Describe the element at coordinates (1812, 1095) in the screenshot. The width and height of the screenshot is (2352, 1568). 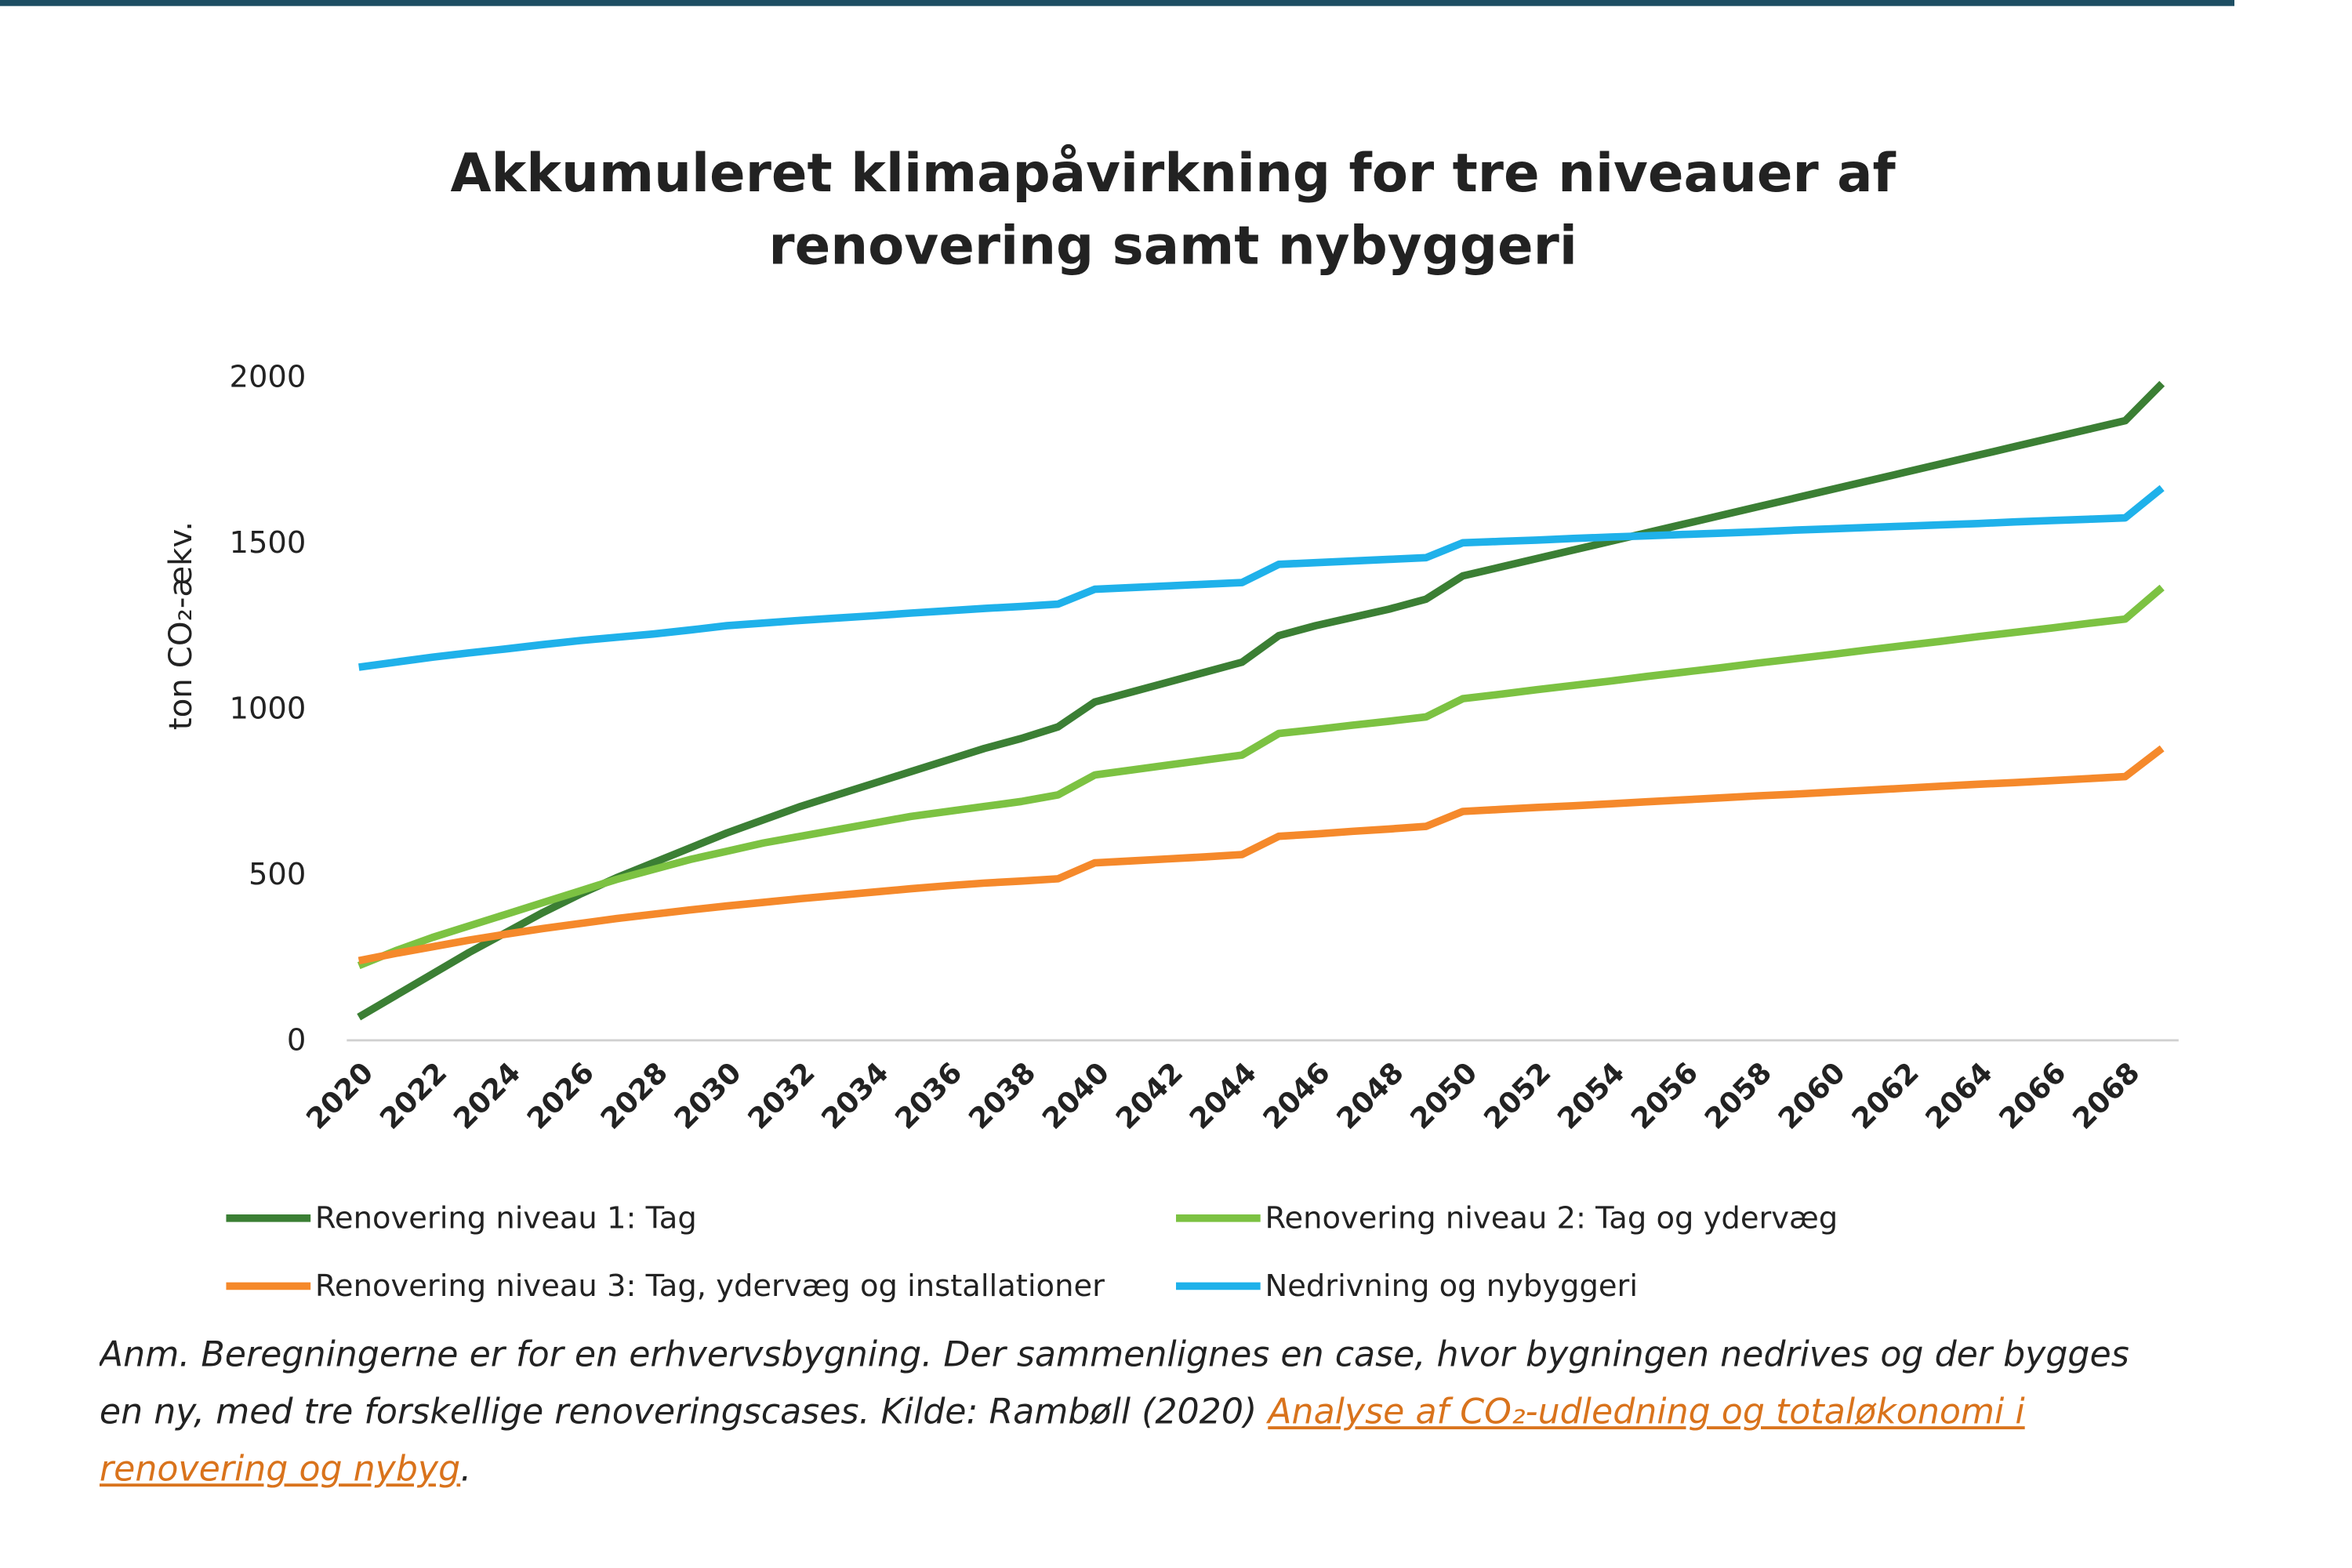
I see `x-tick-label: 2060` at that location.